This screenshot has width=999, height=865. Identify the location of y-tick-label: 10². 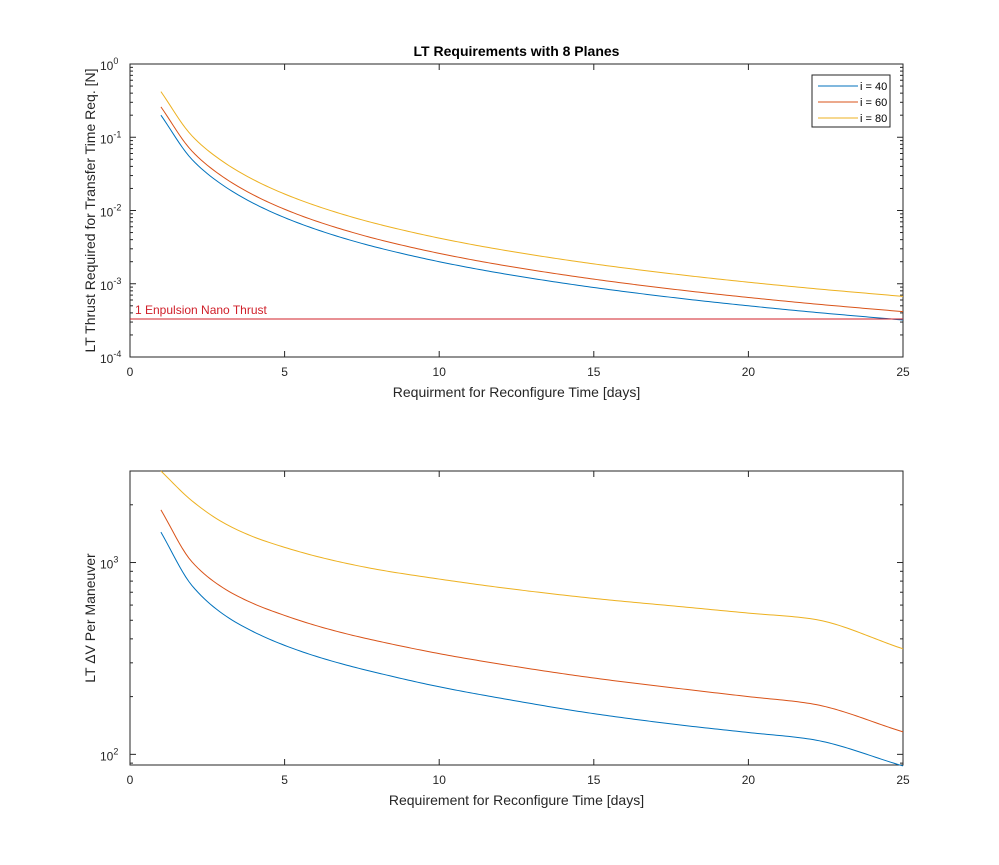
(109, 754).